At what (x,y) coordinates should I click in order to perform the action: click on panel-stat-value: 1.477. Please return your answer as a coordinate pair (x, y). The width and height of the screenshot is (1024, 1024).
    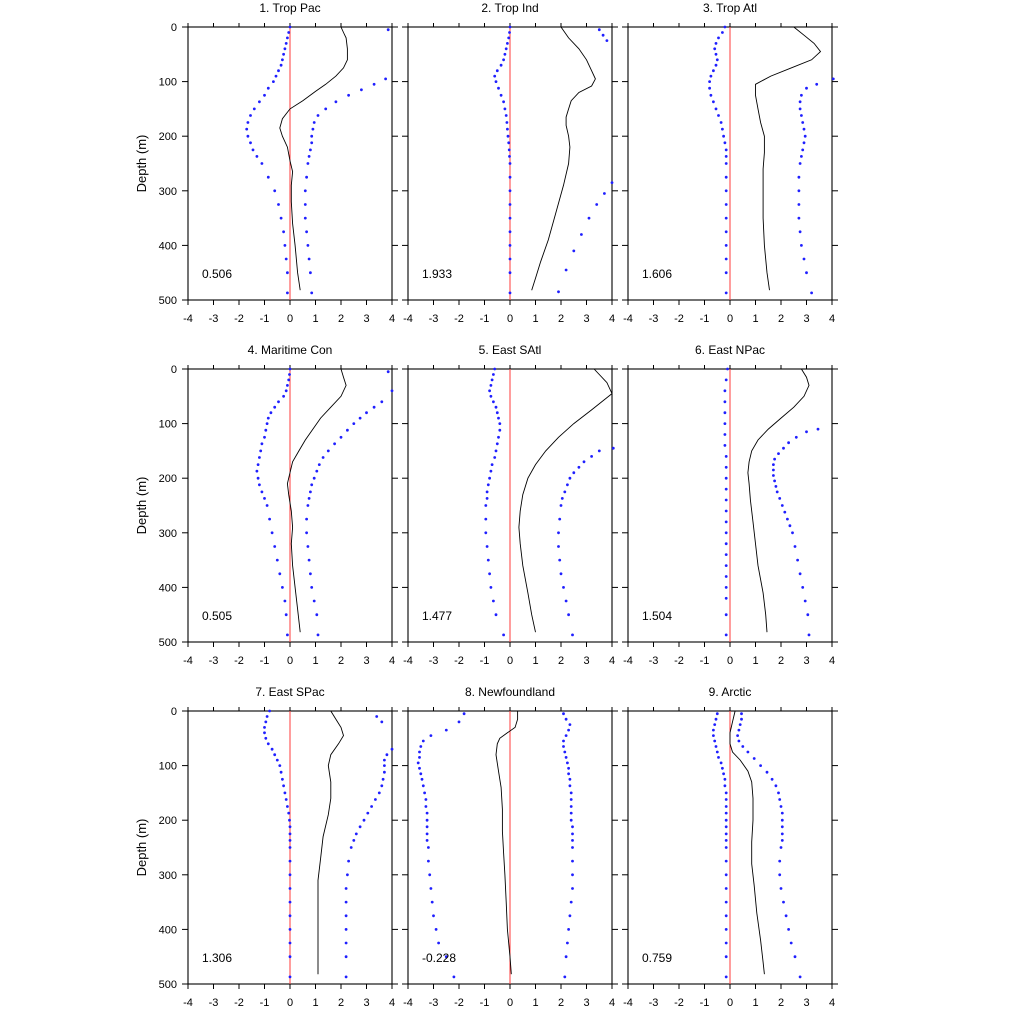
    Looking at the image, I should click on (437, 616).